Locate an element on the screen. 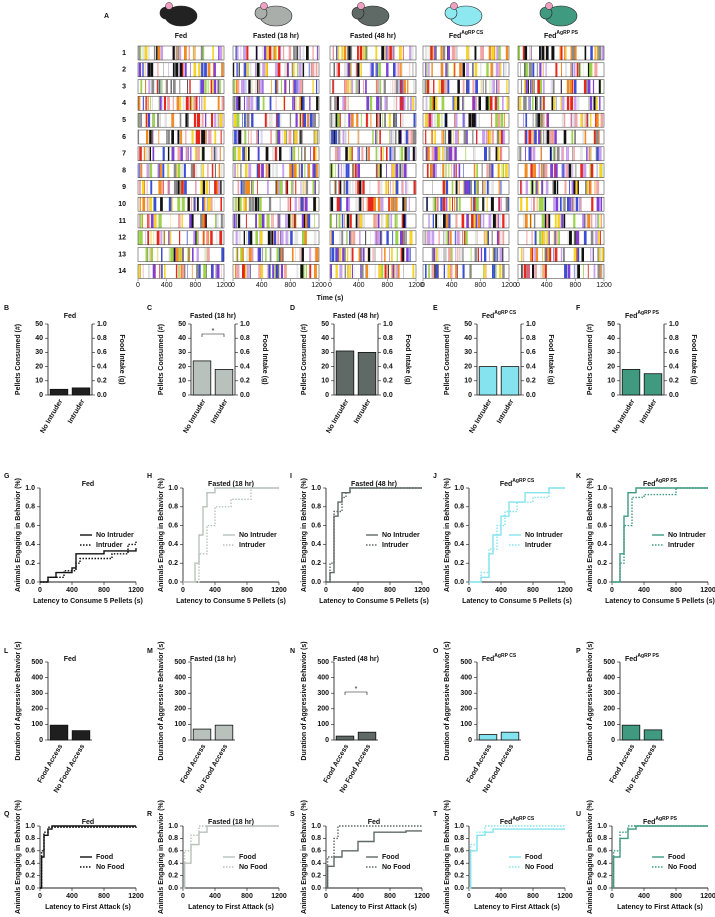  series-line is located at coordinates (517, 858).